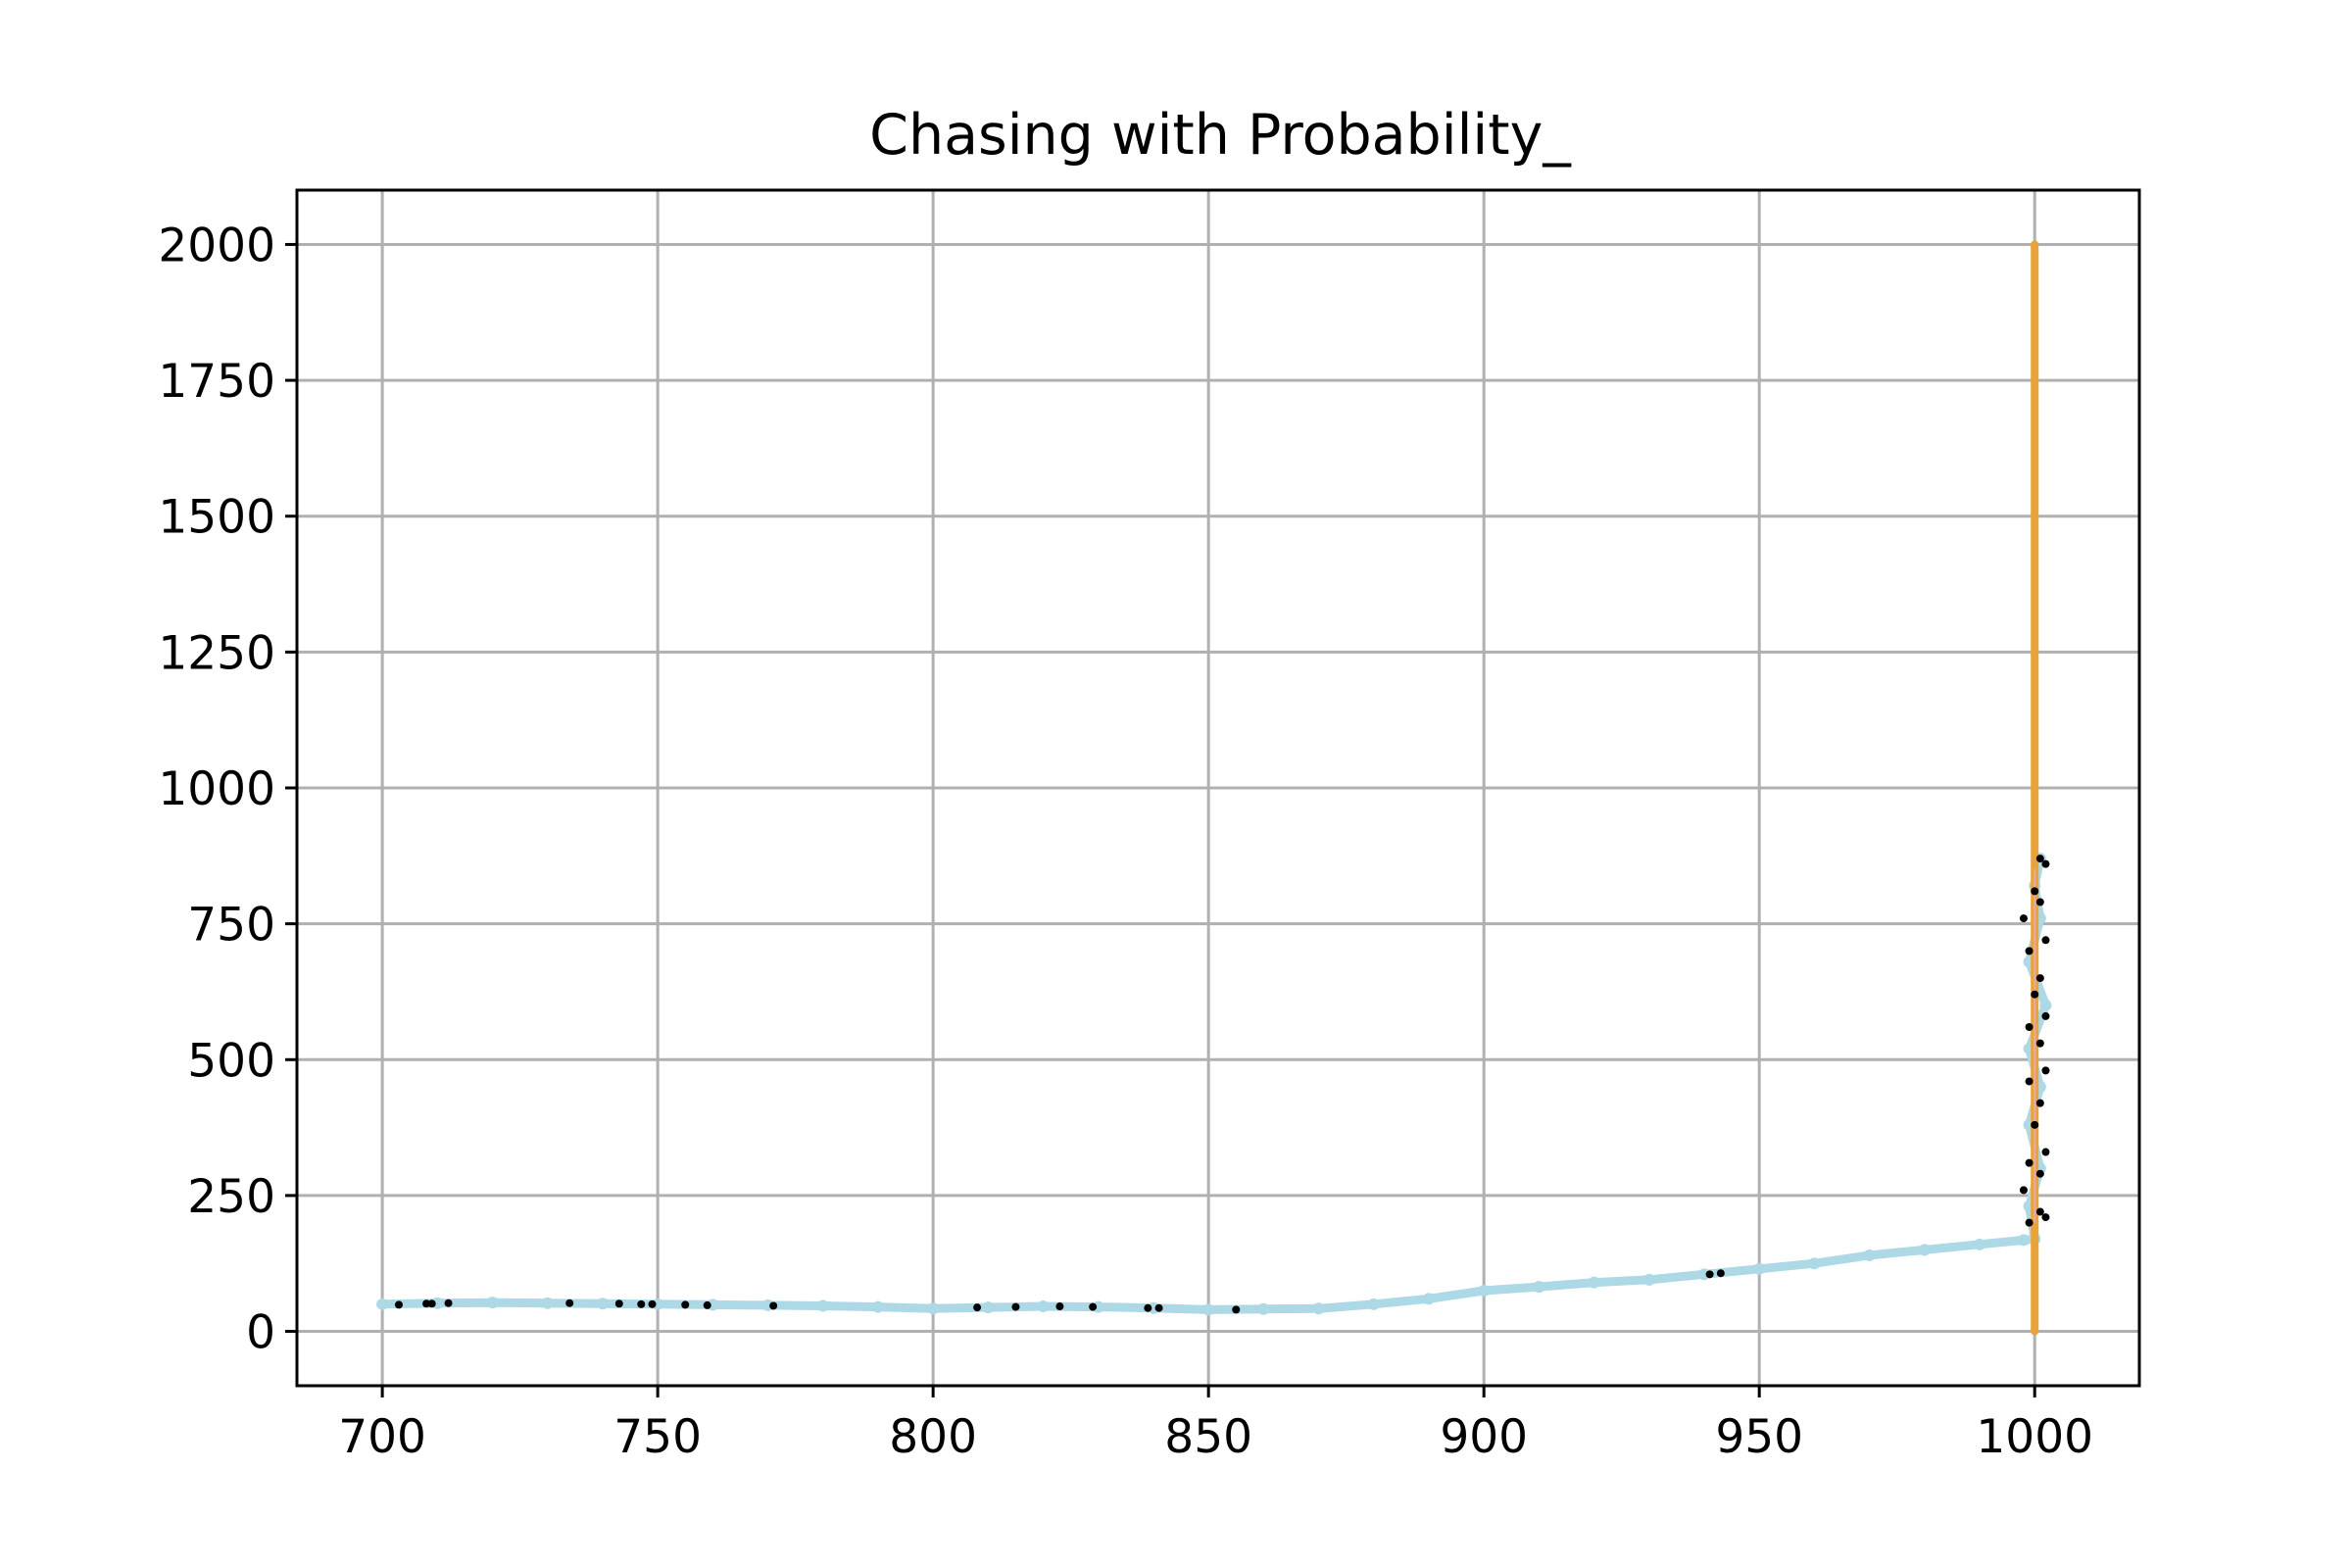 This screenshot has height=1568, width=2352. What do you see at coordinates (1208, 1437) in the screenshot?
I see `x-tick-label: 850` at bounding box center [1208, 1437].